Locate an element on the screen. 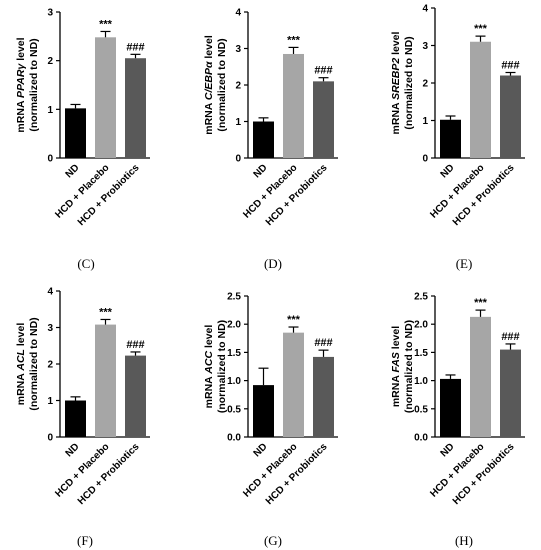 Image resolution: width=541 pixels, height=550 pixels. y-axis-label: mRNA C/EBPα level is located at coordinates (209, 85).